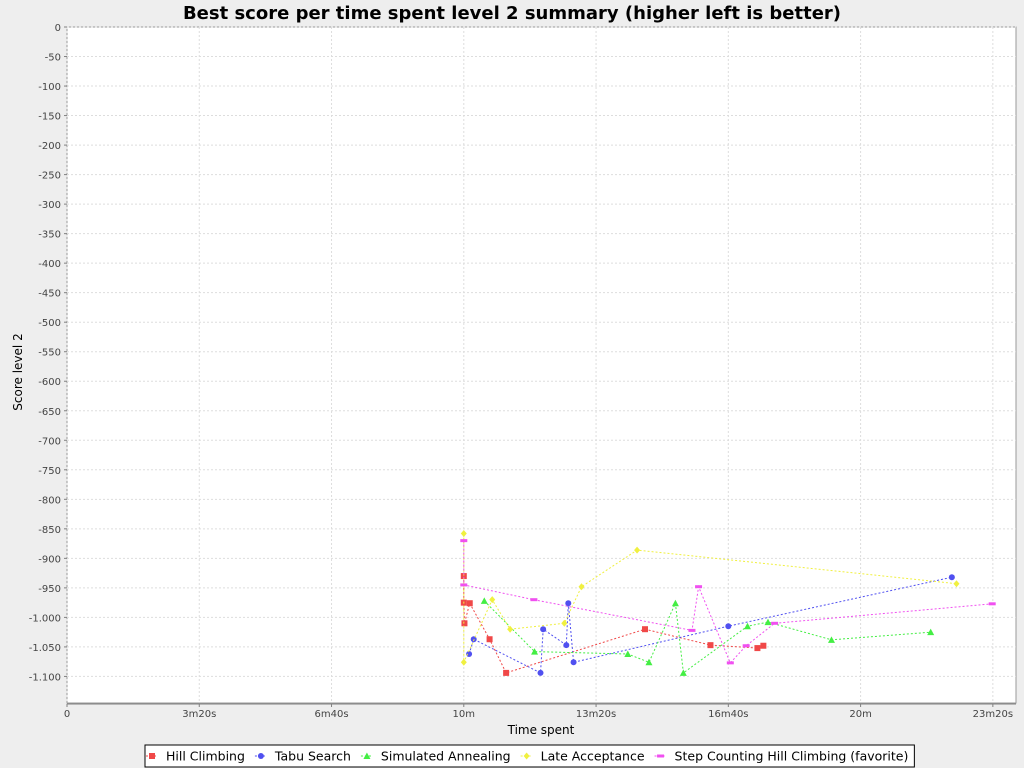 The height and width of the screenshot is (768, 1024). I want to click on y-tick-label: 0, so click(58, 28).